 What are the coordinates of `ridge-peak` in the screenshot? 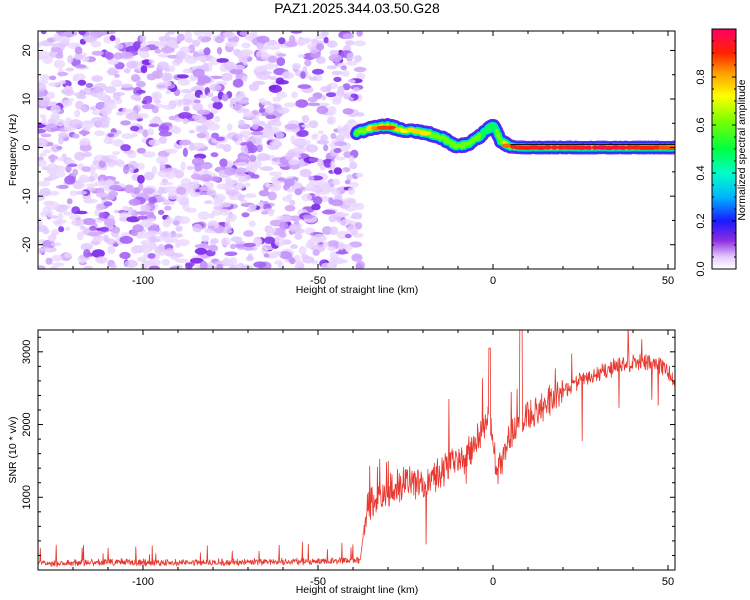 It's located at (506, 145).